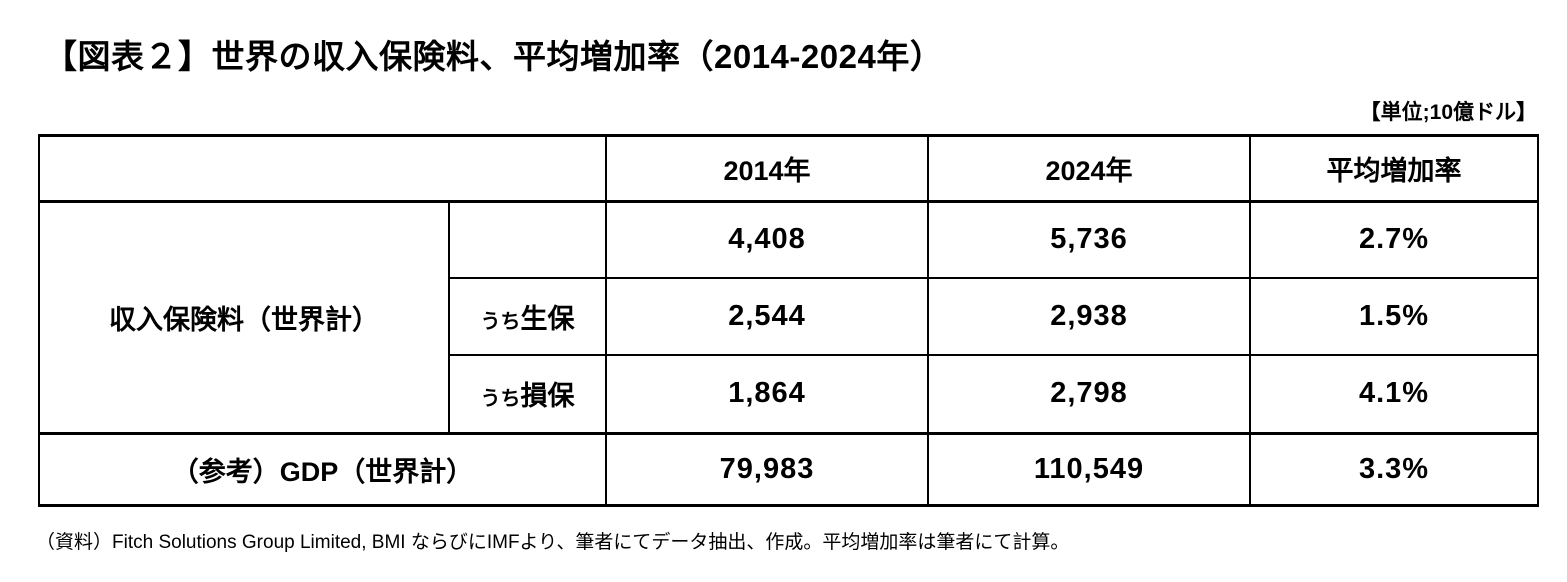 This screenshot has height=582, width=1567. Describe the element at coordinates (1394, 239) in the screenshot. I see `cell-total-growth: 2.7%` at that location.